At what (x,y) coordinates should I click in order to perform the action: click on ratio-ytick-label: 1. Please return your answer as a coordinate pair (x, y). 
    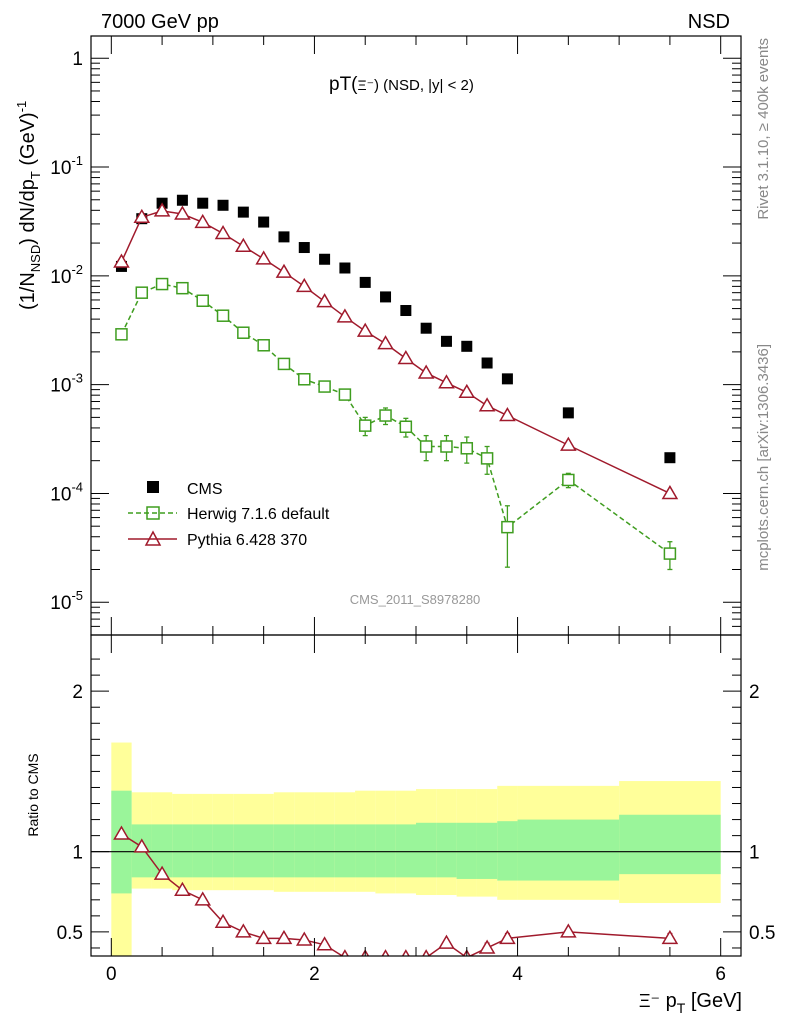
    Looking at the image, I should click on (77, 853).